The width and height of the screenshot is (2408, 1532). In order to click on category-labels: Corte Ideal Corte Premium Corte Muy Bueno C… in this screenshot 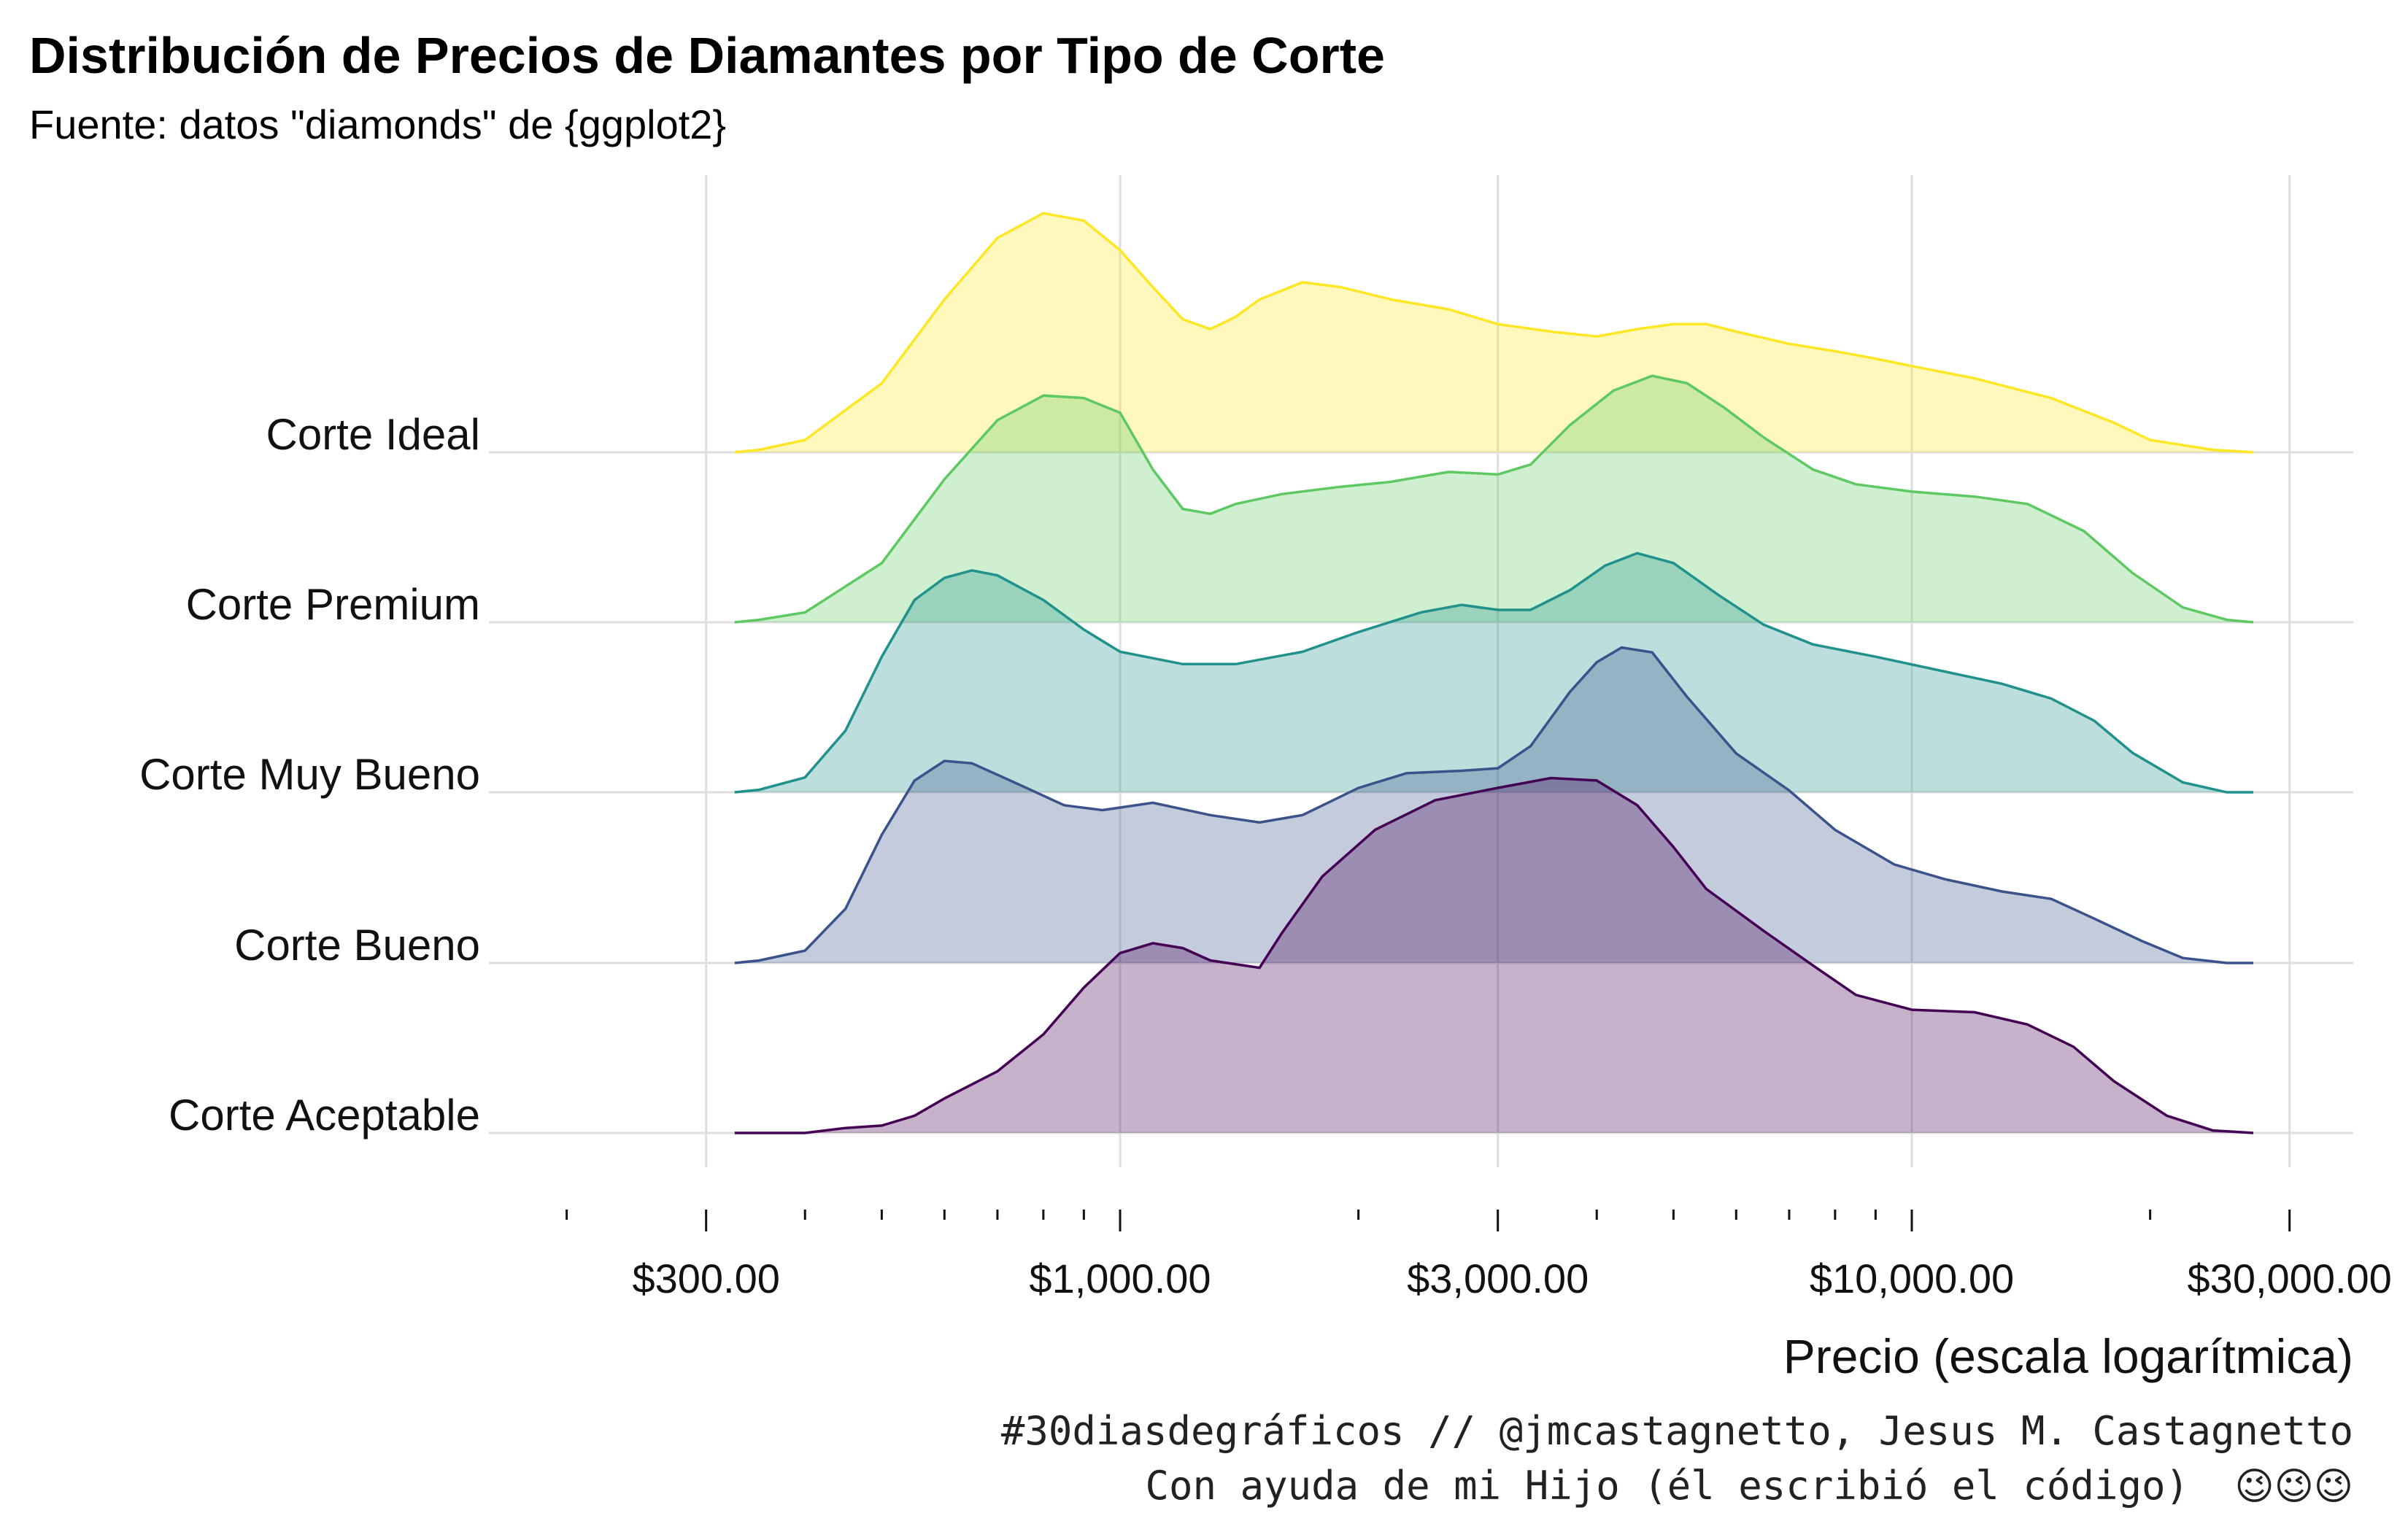, I will do `click(309, 775)`.